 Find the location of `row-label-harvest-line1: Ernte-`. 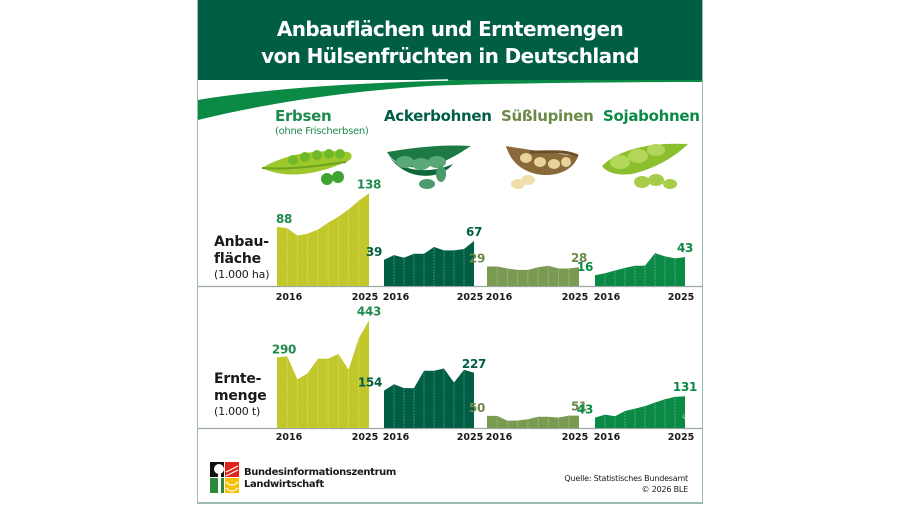

row-label-harvest-line1: Ernte- is located at coordinates (238, 379).